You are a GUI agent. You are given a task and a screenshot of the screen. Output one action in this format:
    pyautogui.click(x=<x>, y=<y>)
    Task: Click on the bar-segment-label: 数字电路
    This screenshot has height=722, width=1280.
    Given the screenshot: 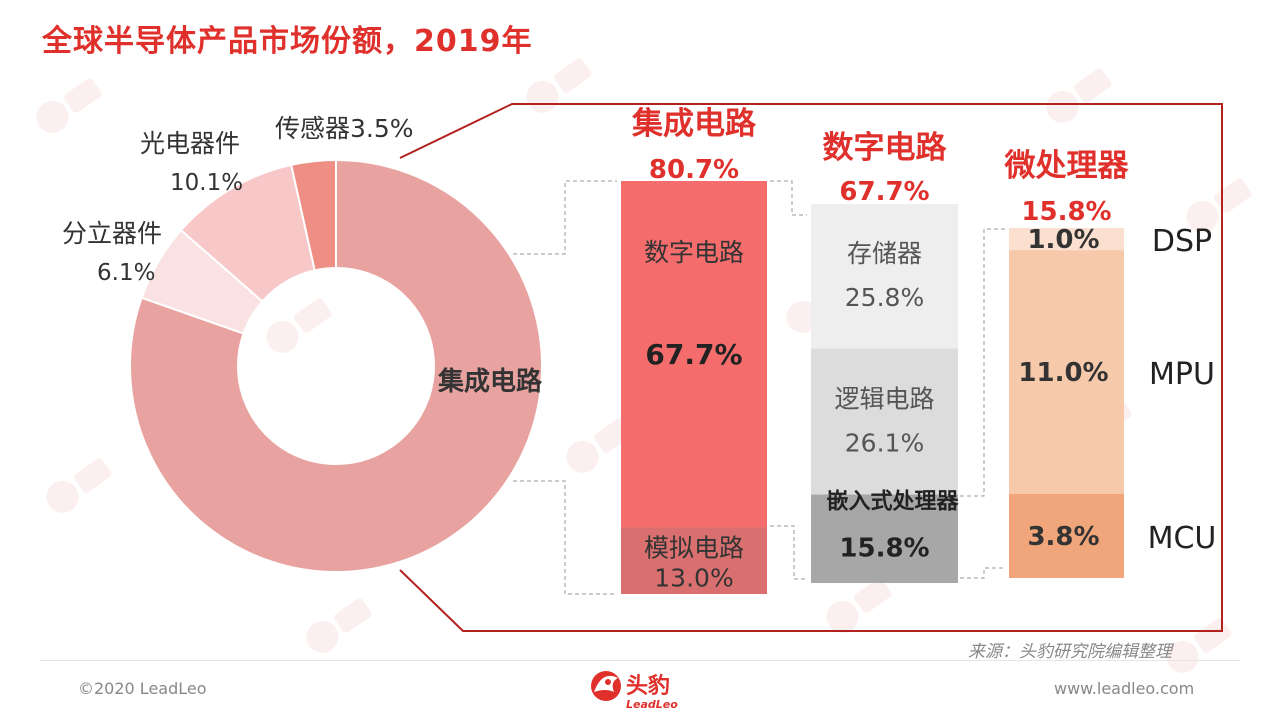 What is the action you would take?
    pyautogui.click(x=694, y=252)
    